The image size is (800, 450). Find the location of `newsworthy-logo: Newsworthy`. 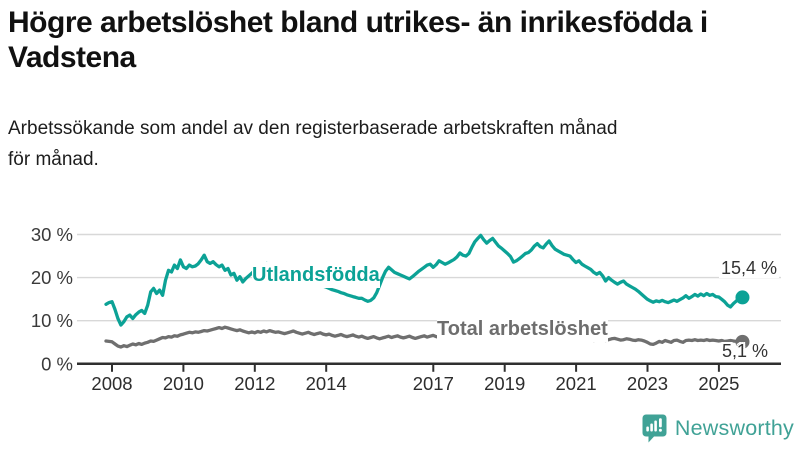

newsworthy-logo: Newsworthy is located at coordinates (718, 428).